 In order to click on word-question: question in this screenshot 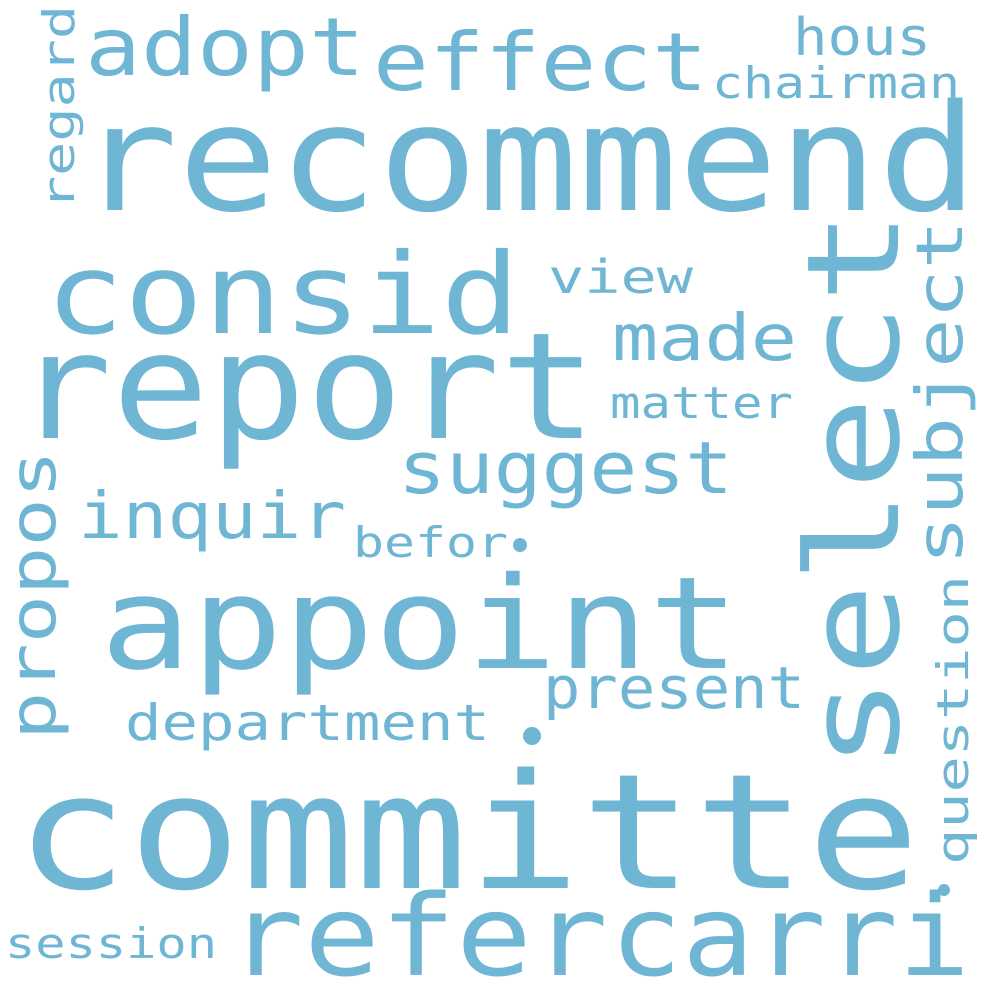, I will do `click(953, 720)`.